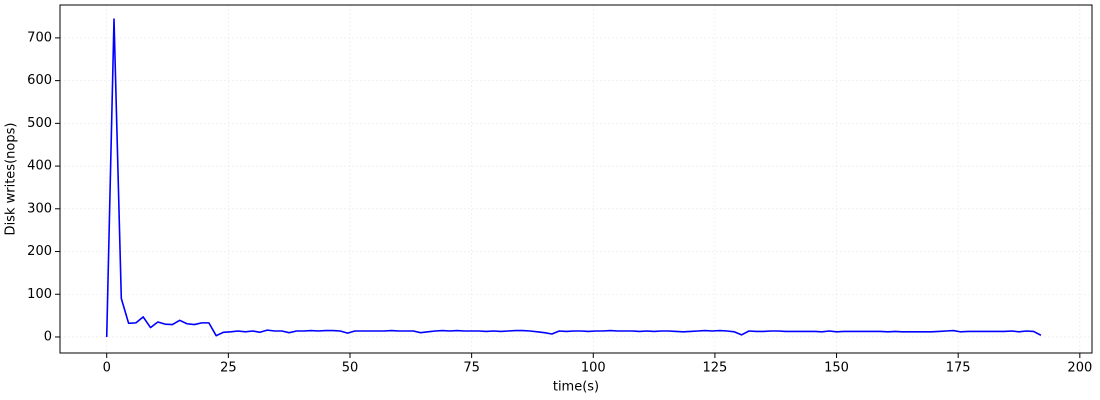  What do you see at coordinates (1079, 368) in the screenshot?
I see `x-tick-label: 200` at bounding box center [1079, 368].